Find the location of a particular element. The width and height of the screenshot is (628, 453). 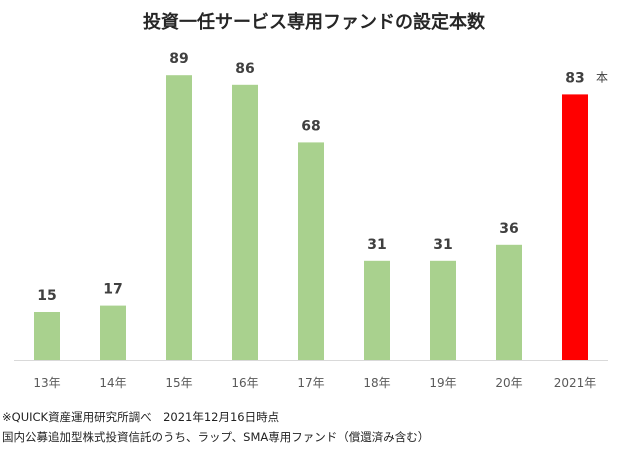

bar-18年 is located at coordinates (377, 310).